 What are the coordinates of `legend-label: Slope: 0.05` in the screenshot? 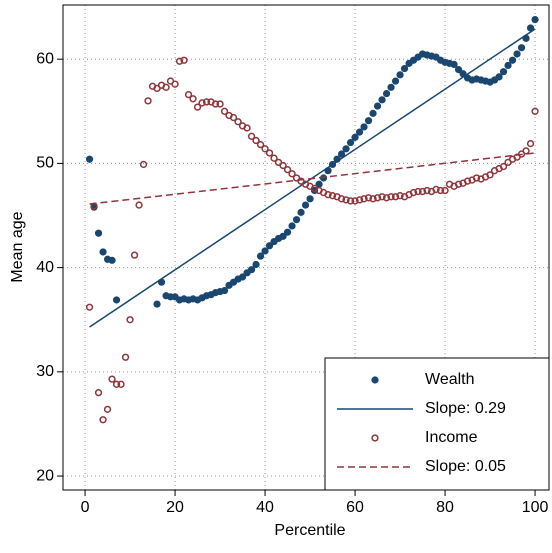 It's located at (465, 466).